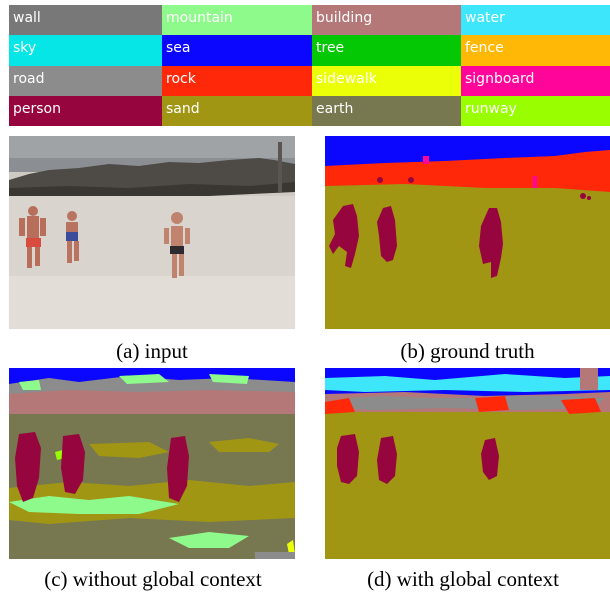 The image size is (610, 597). I want to click on legend-item: tree, so click(386, 50).